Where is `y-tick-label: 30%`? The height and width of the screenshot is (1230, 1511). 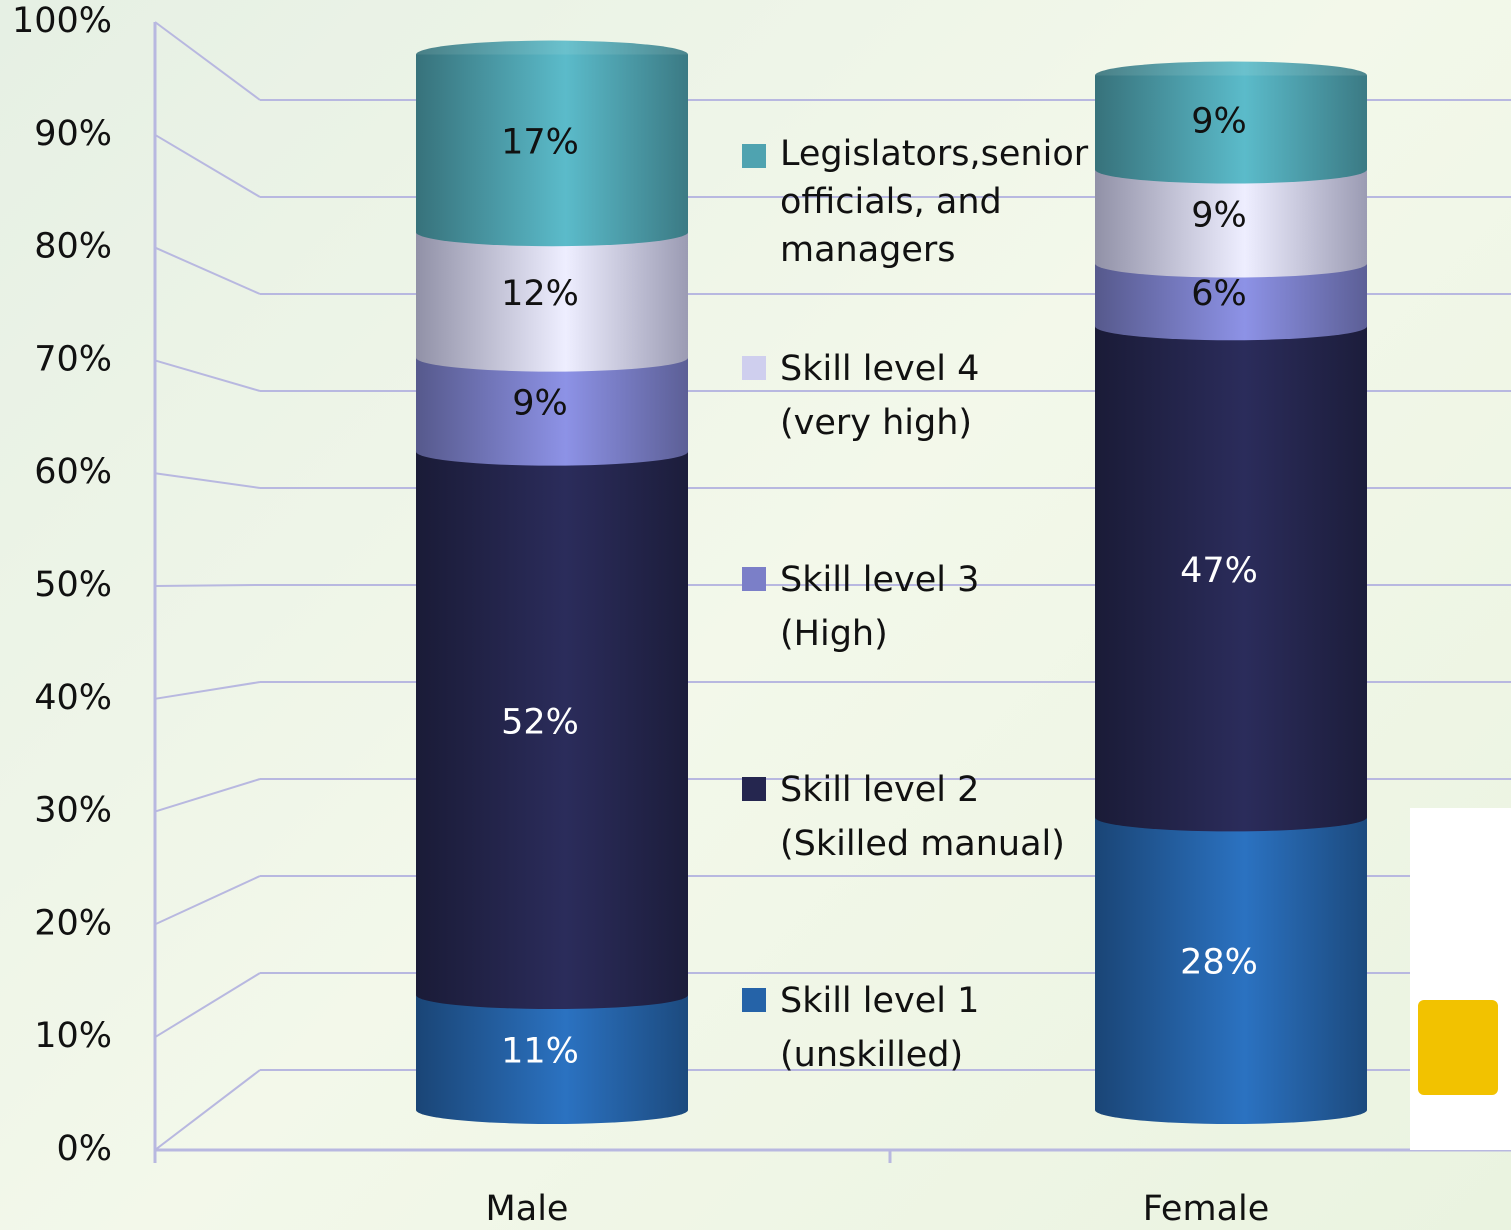
y-tick-label: 30% is located at coordinates (73, 811).